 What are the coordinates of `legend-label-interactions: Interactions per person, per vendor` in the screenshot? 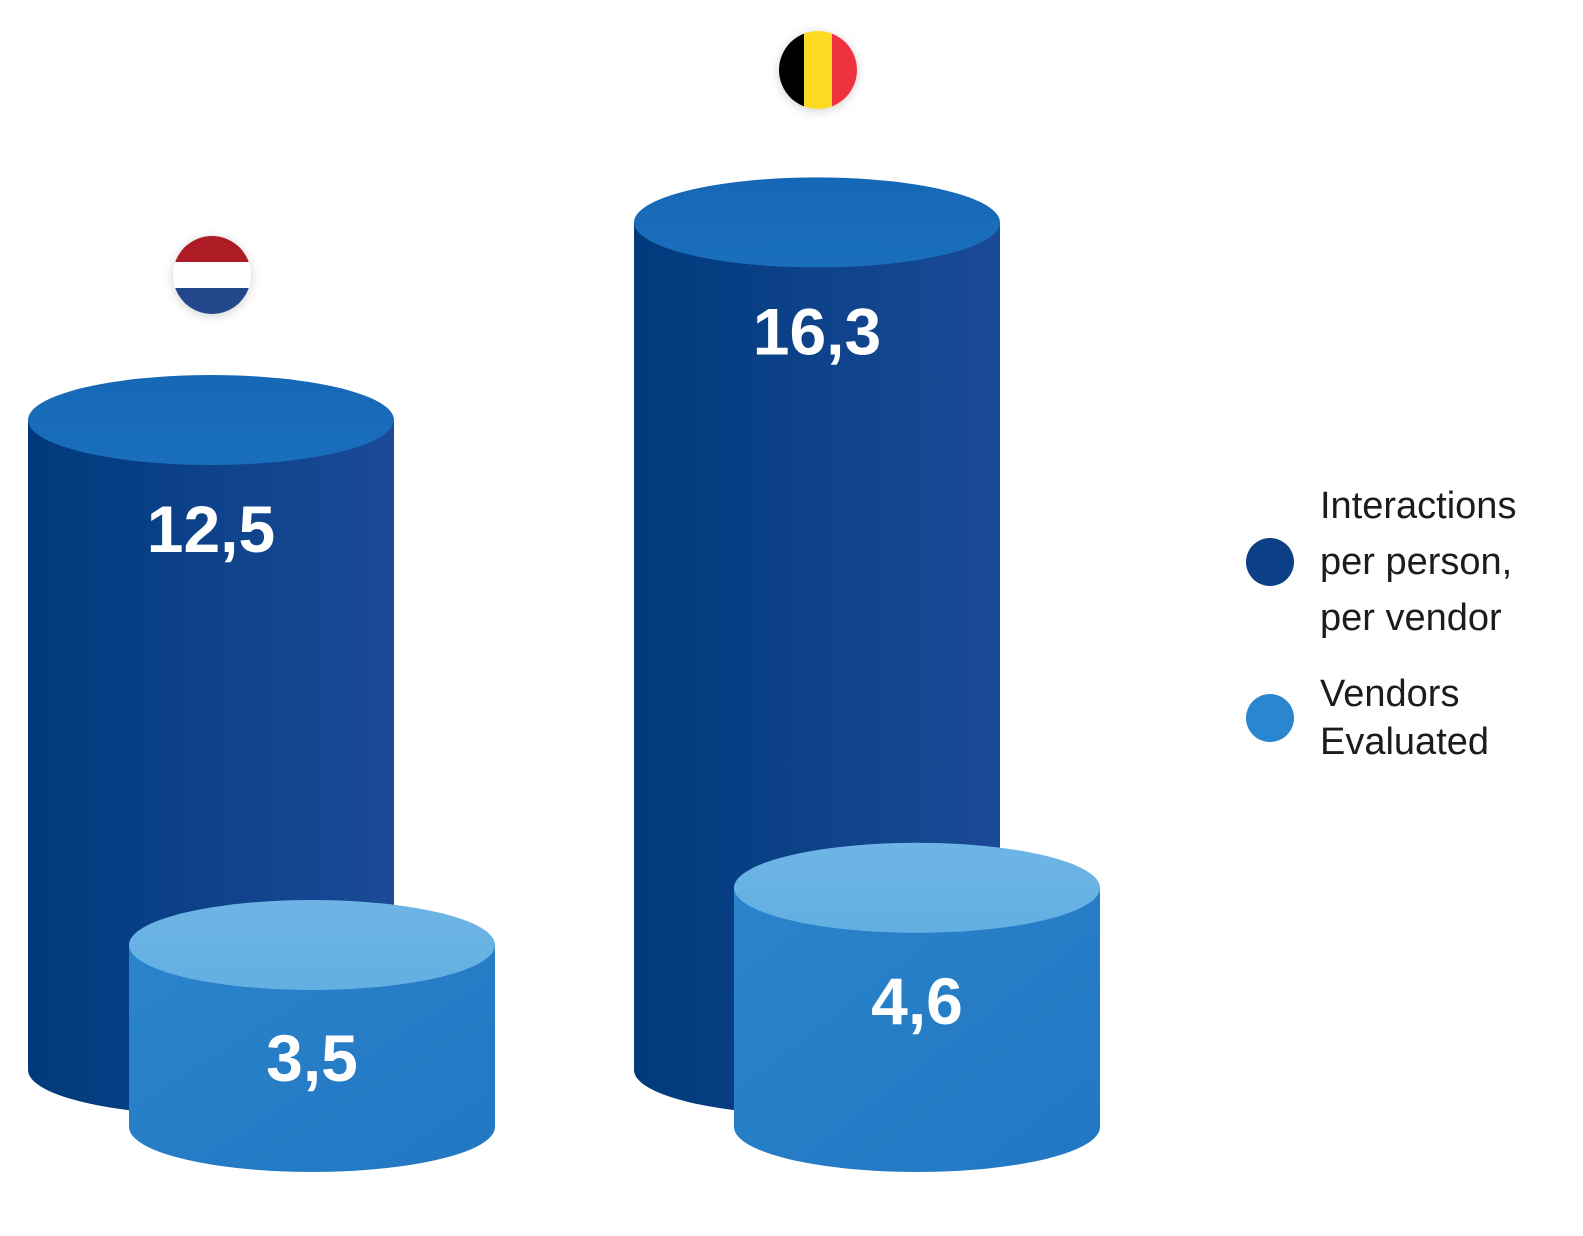 It's located at (1418, 562).